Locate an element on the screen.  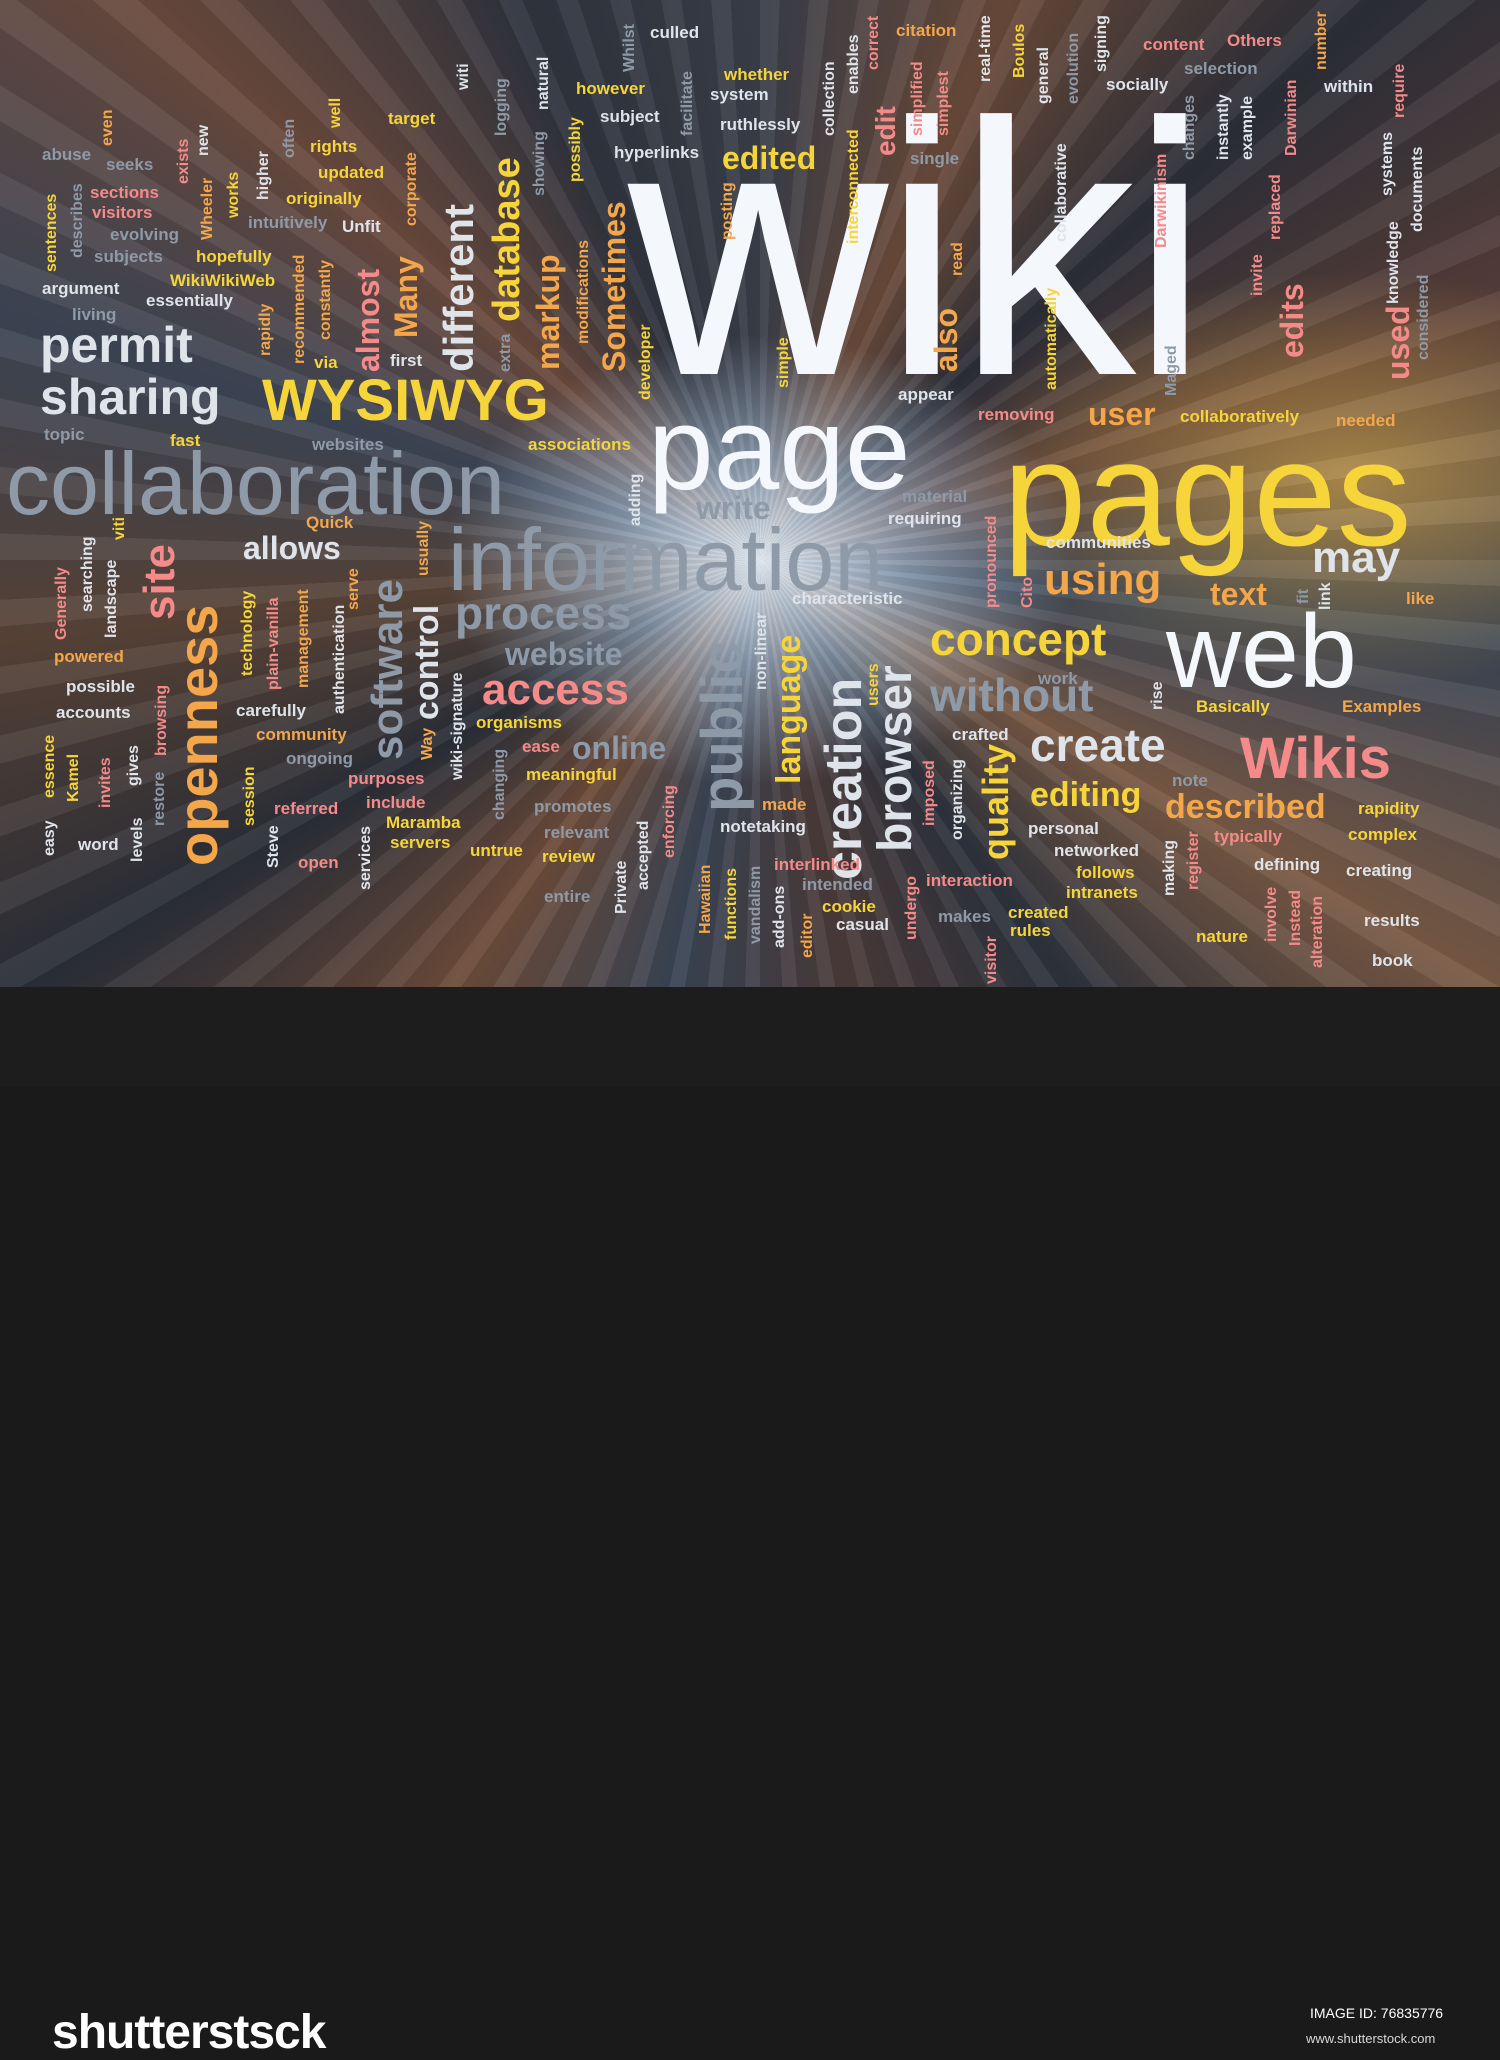
word-higher: higher is located at coordinates (263, 175).